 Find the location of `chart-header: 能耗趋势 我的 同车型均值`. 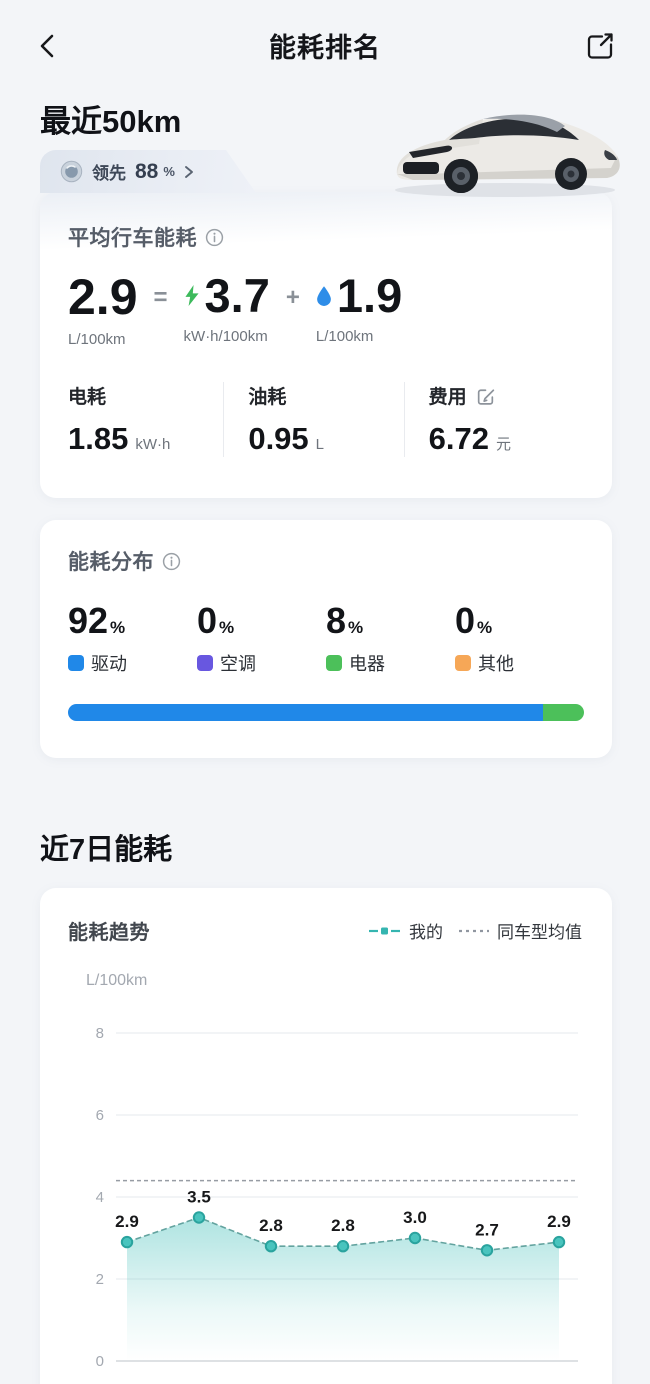

chart-header: 能耗趋势 我的 同车型均值 is located at coordinates (326, 916).